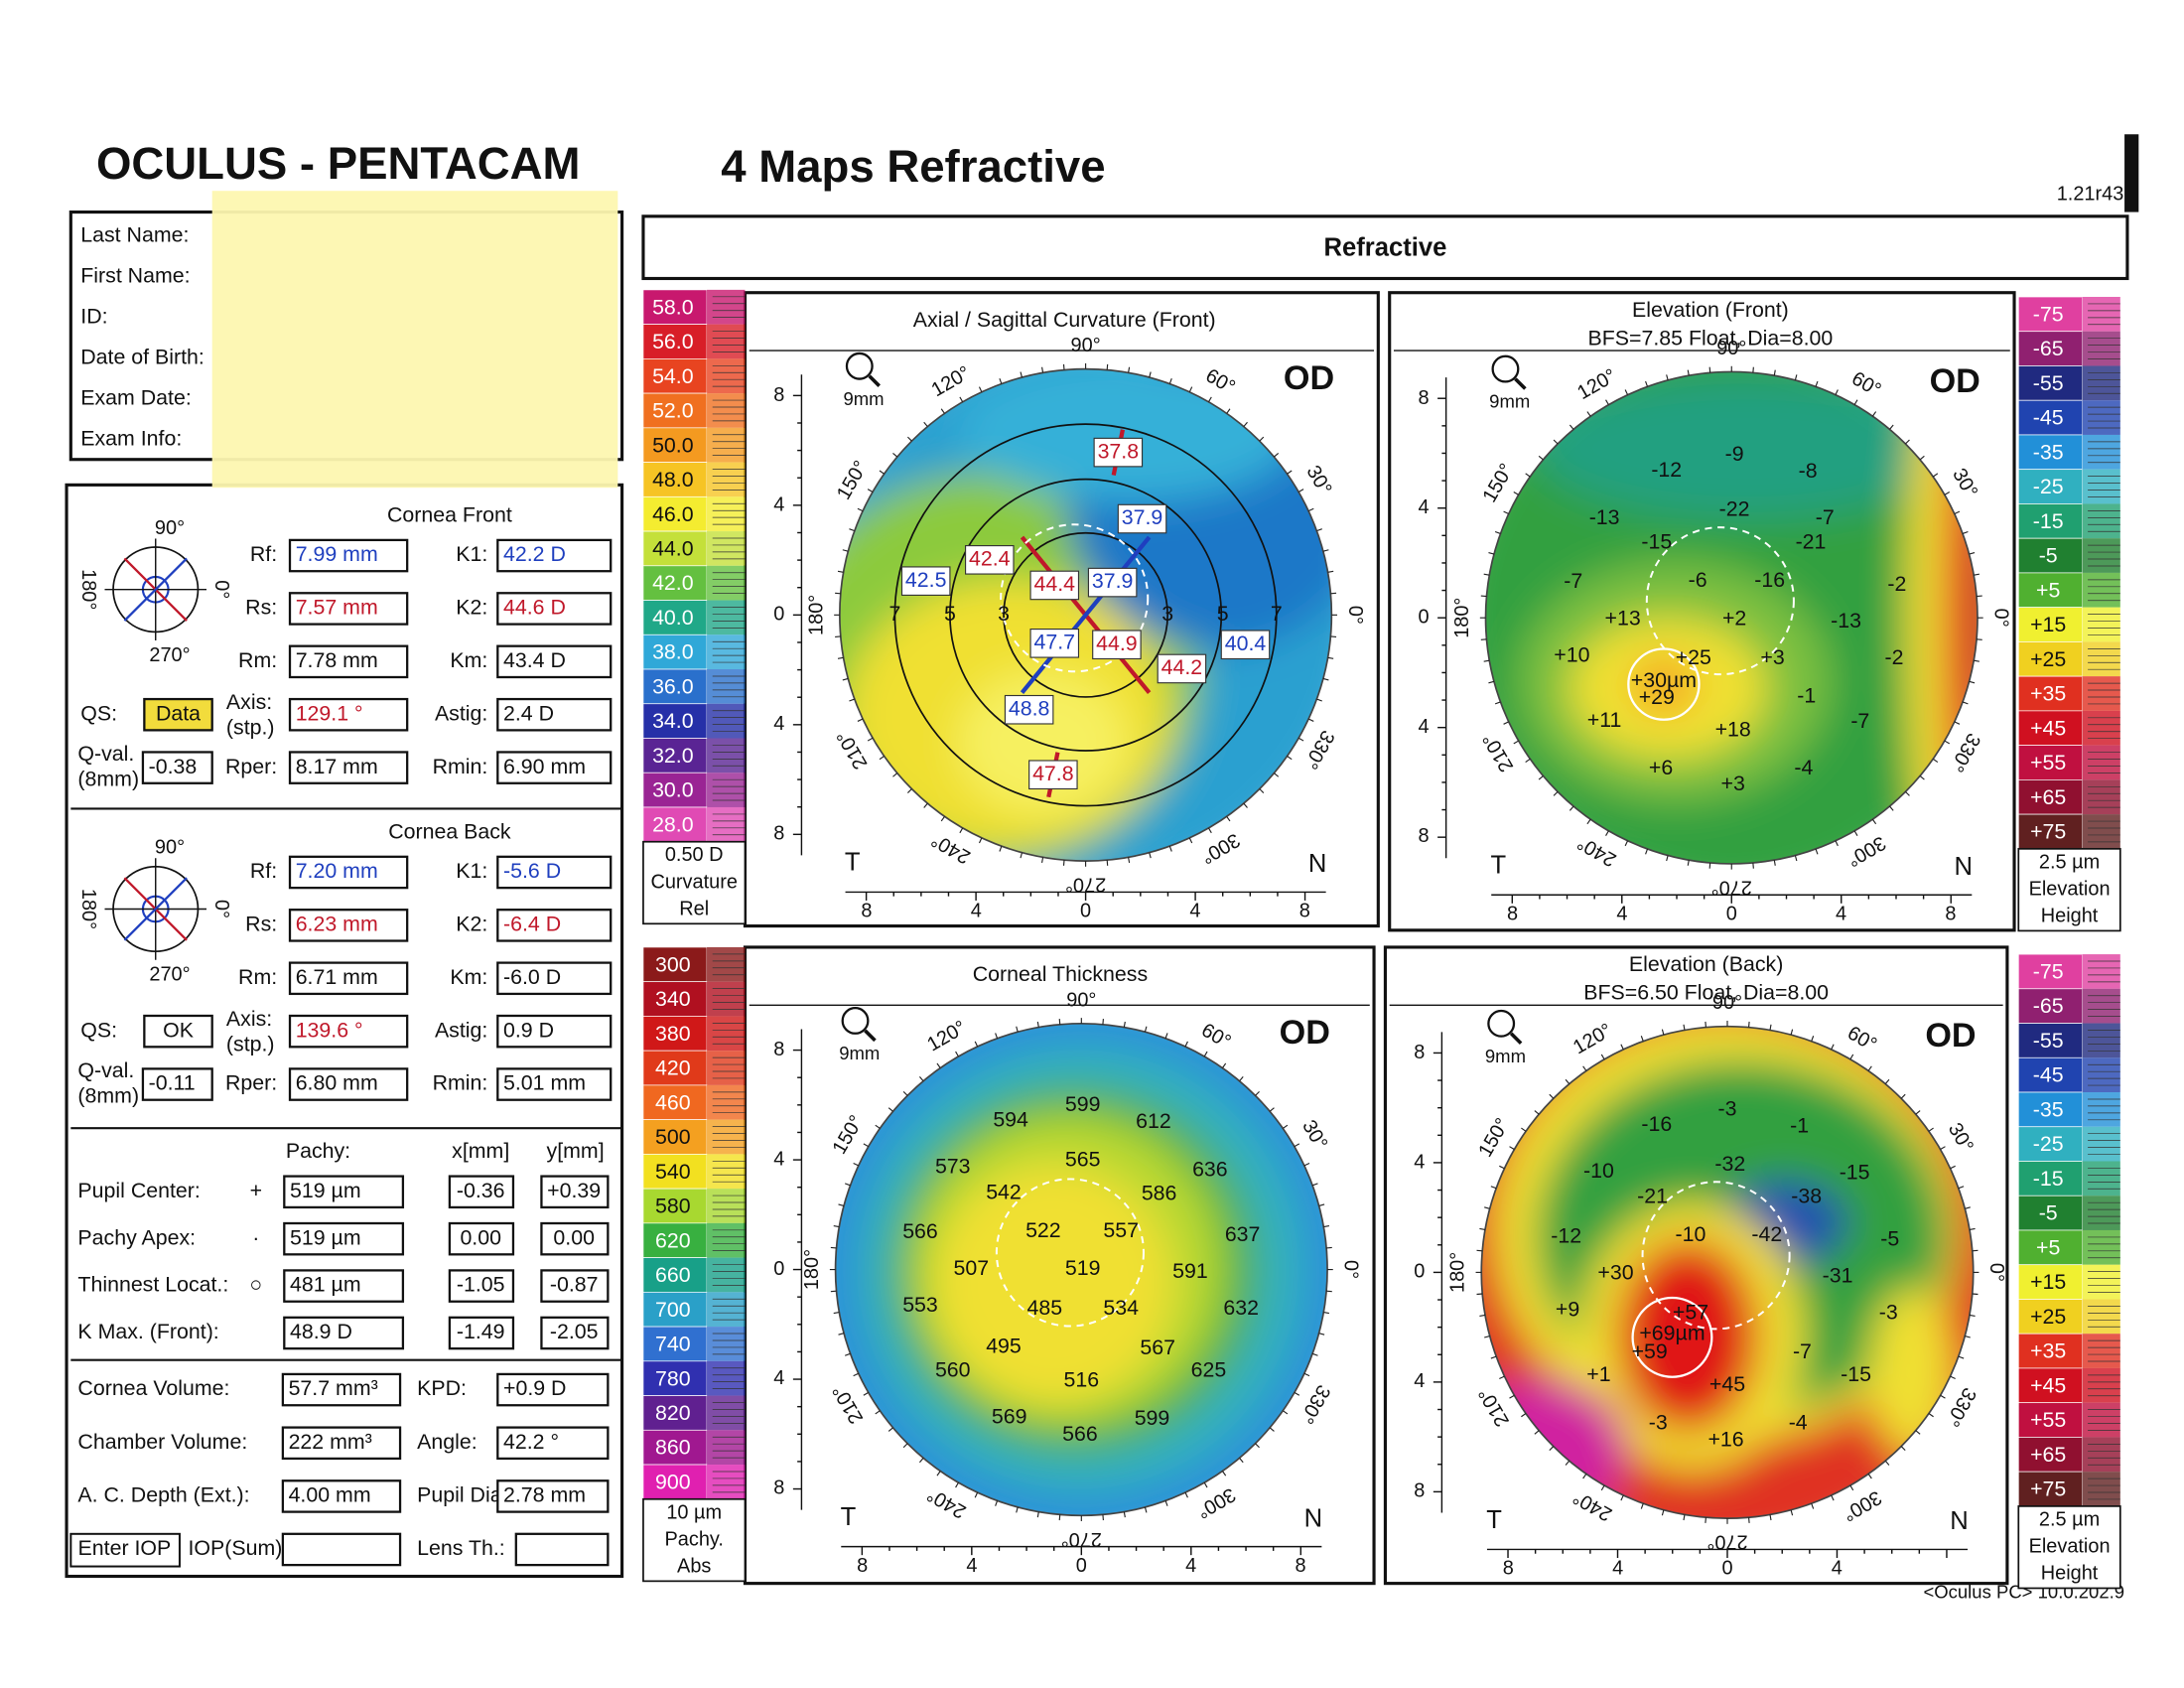 The width and height of the screenshot is (2184, 1688). What do you see at coordinates (1082, 1380) in the screenshot?
I see `map-value: 516` at bounding box center [1082, 1380].